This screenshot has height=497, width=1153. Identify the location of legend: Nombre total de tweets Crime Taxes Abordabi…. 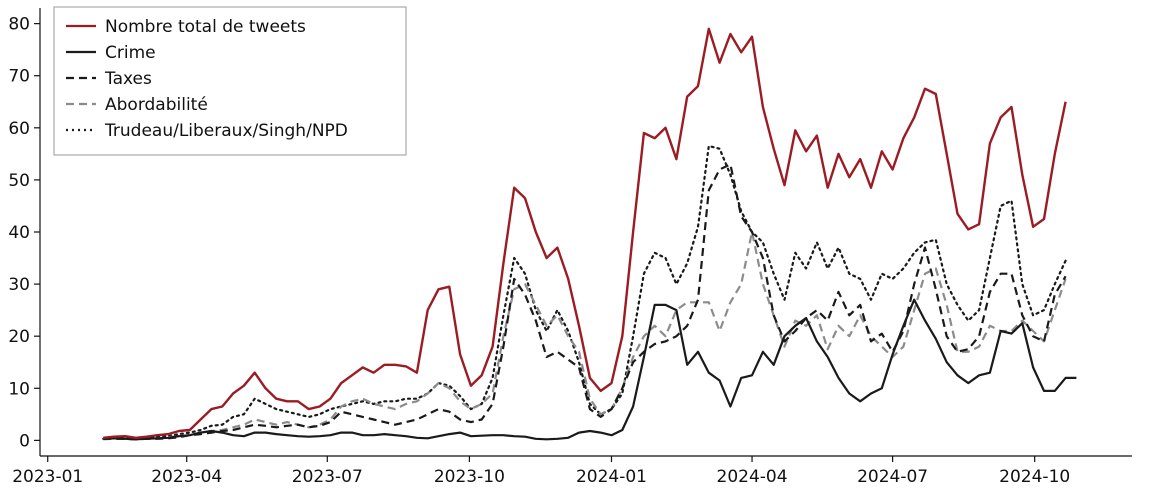
(230, 81).